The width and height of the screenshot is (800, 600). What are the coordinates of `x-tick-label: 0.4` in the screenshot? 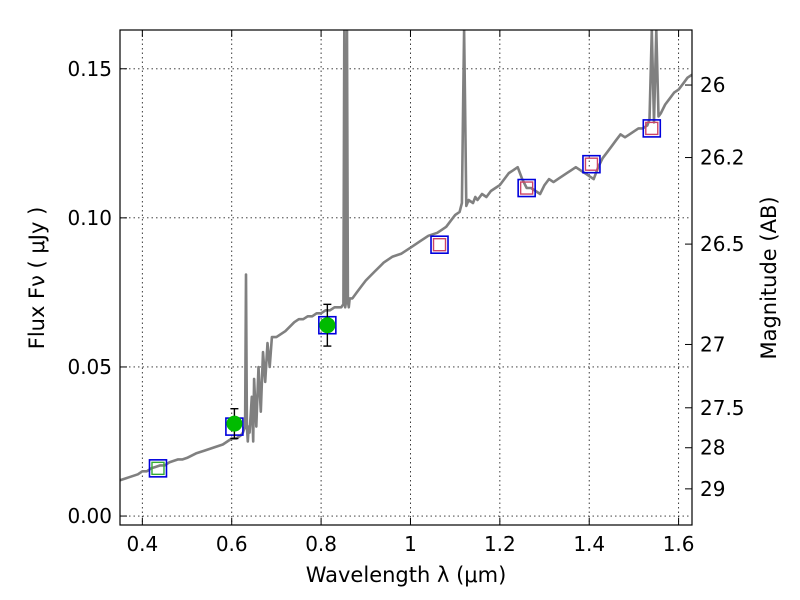 It's located at (142, 544).